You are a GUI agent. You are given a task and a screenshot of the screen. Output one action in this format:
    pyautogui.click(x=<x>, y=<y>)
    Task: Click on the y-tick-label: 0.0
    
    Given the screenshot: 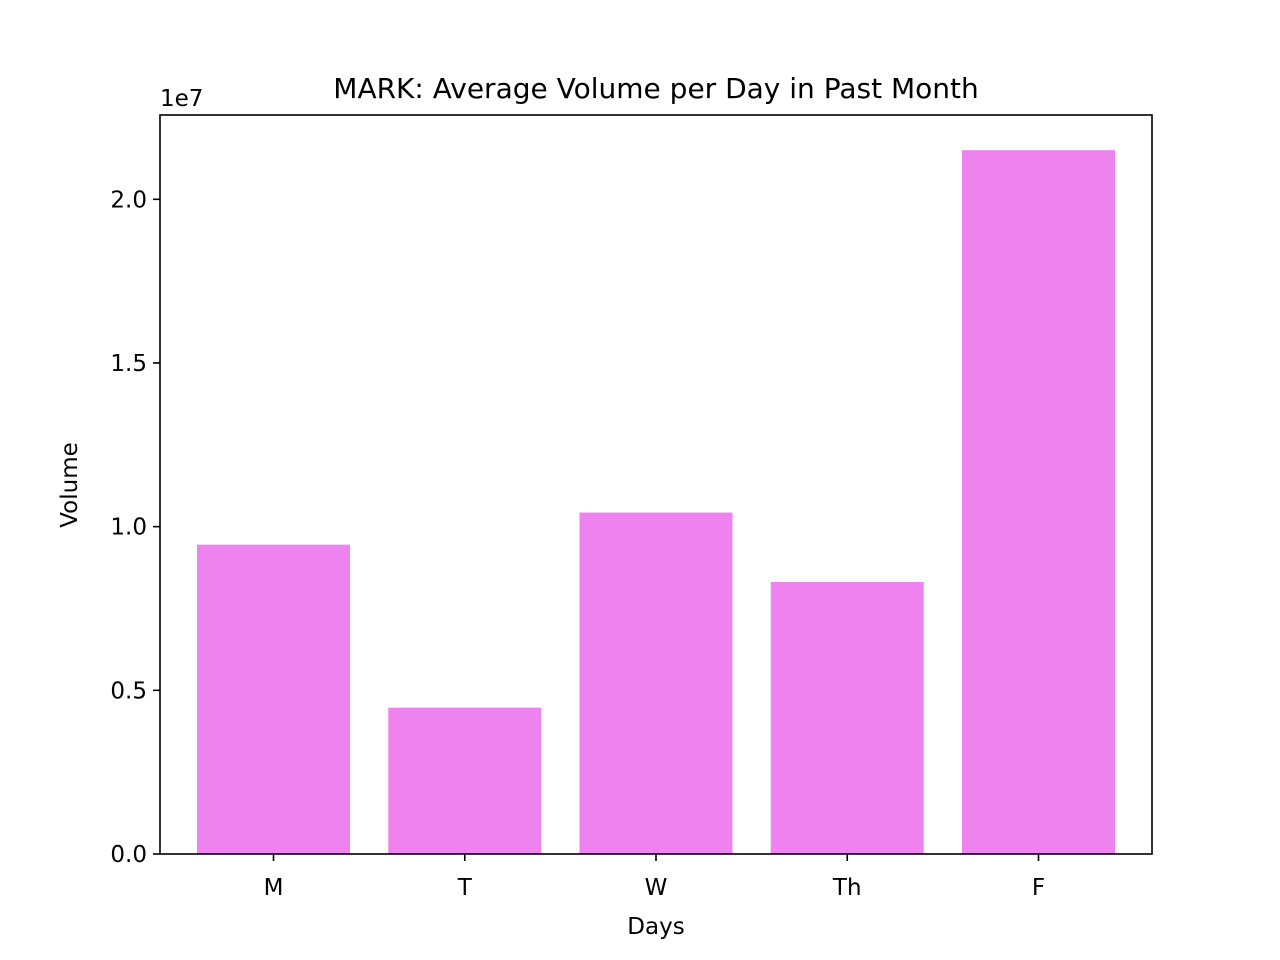 What is the action you would take?
    pyautogui.click(x=128, y=855)
    